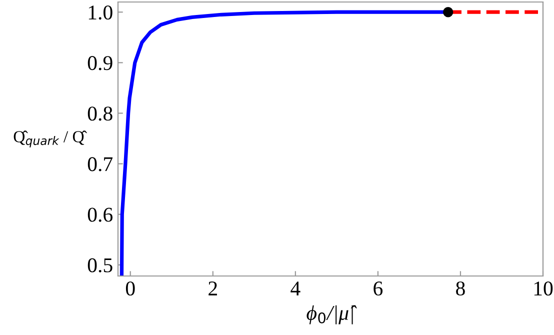 The image size is (554, 335). What do you see at coordinates (100, 265) in the screenshot?
I see `y-tick-label: 0.5` at bounding box center [100, 265].